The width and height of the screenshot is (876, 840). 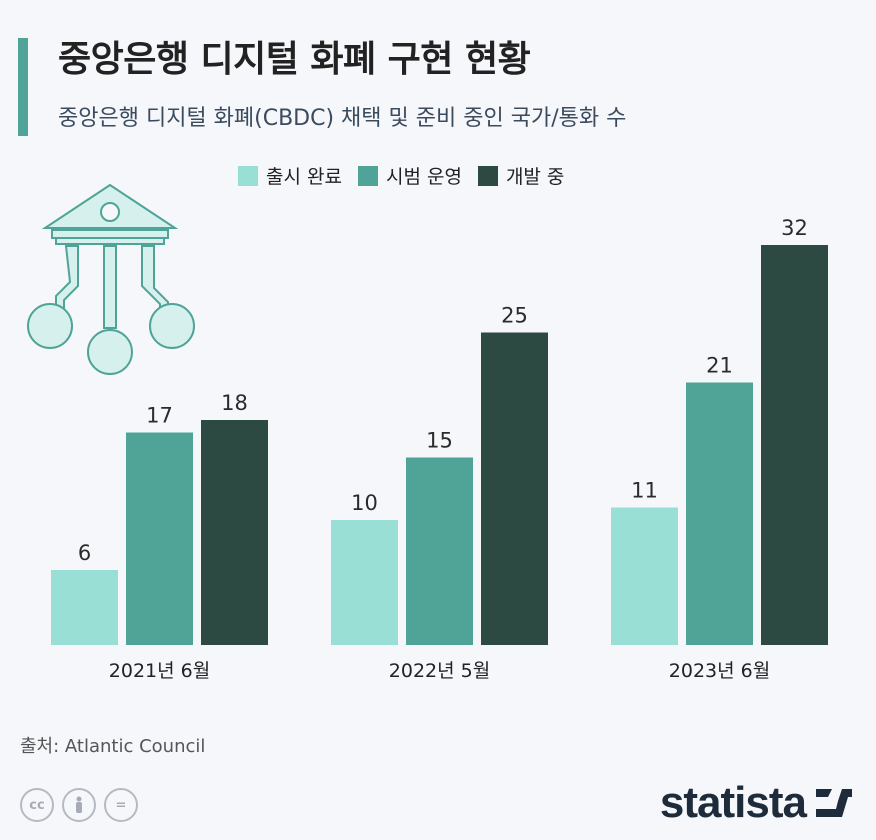 I want to click on legend-item-development: 개발 중, so click(x=521, y=175).